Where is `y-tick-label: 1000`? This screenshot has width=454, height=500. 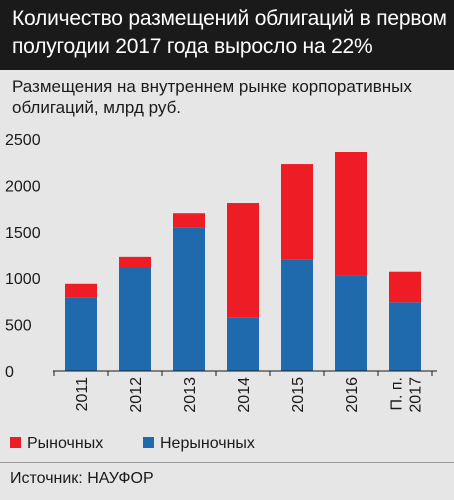
y-tick-label: 1000 is located at coordinates (23, 279).